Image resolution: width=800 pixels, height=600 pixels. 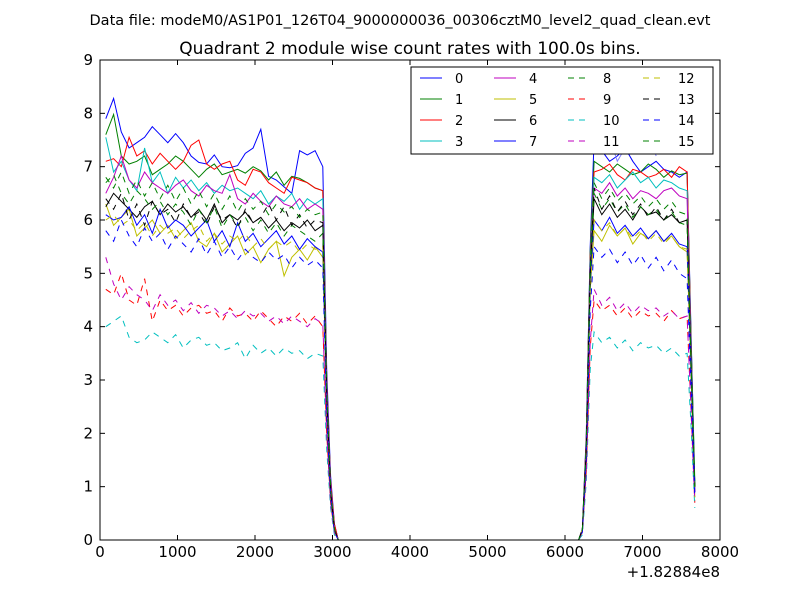 I want to click on legend-label-14: 14, so click(x=686, y=121).